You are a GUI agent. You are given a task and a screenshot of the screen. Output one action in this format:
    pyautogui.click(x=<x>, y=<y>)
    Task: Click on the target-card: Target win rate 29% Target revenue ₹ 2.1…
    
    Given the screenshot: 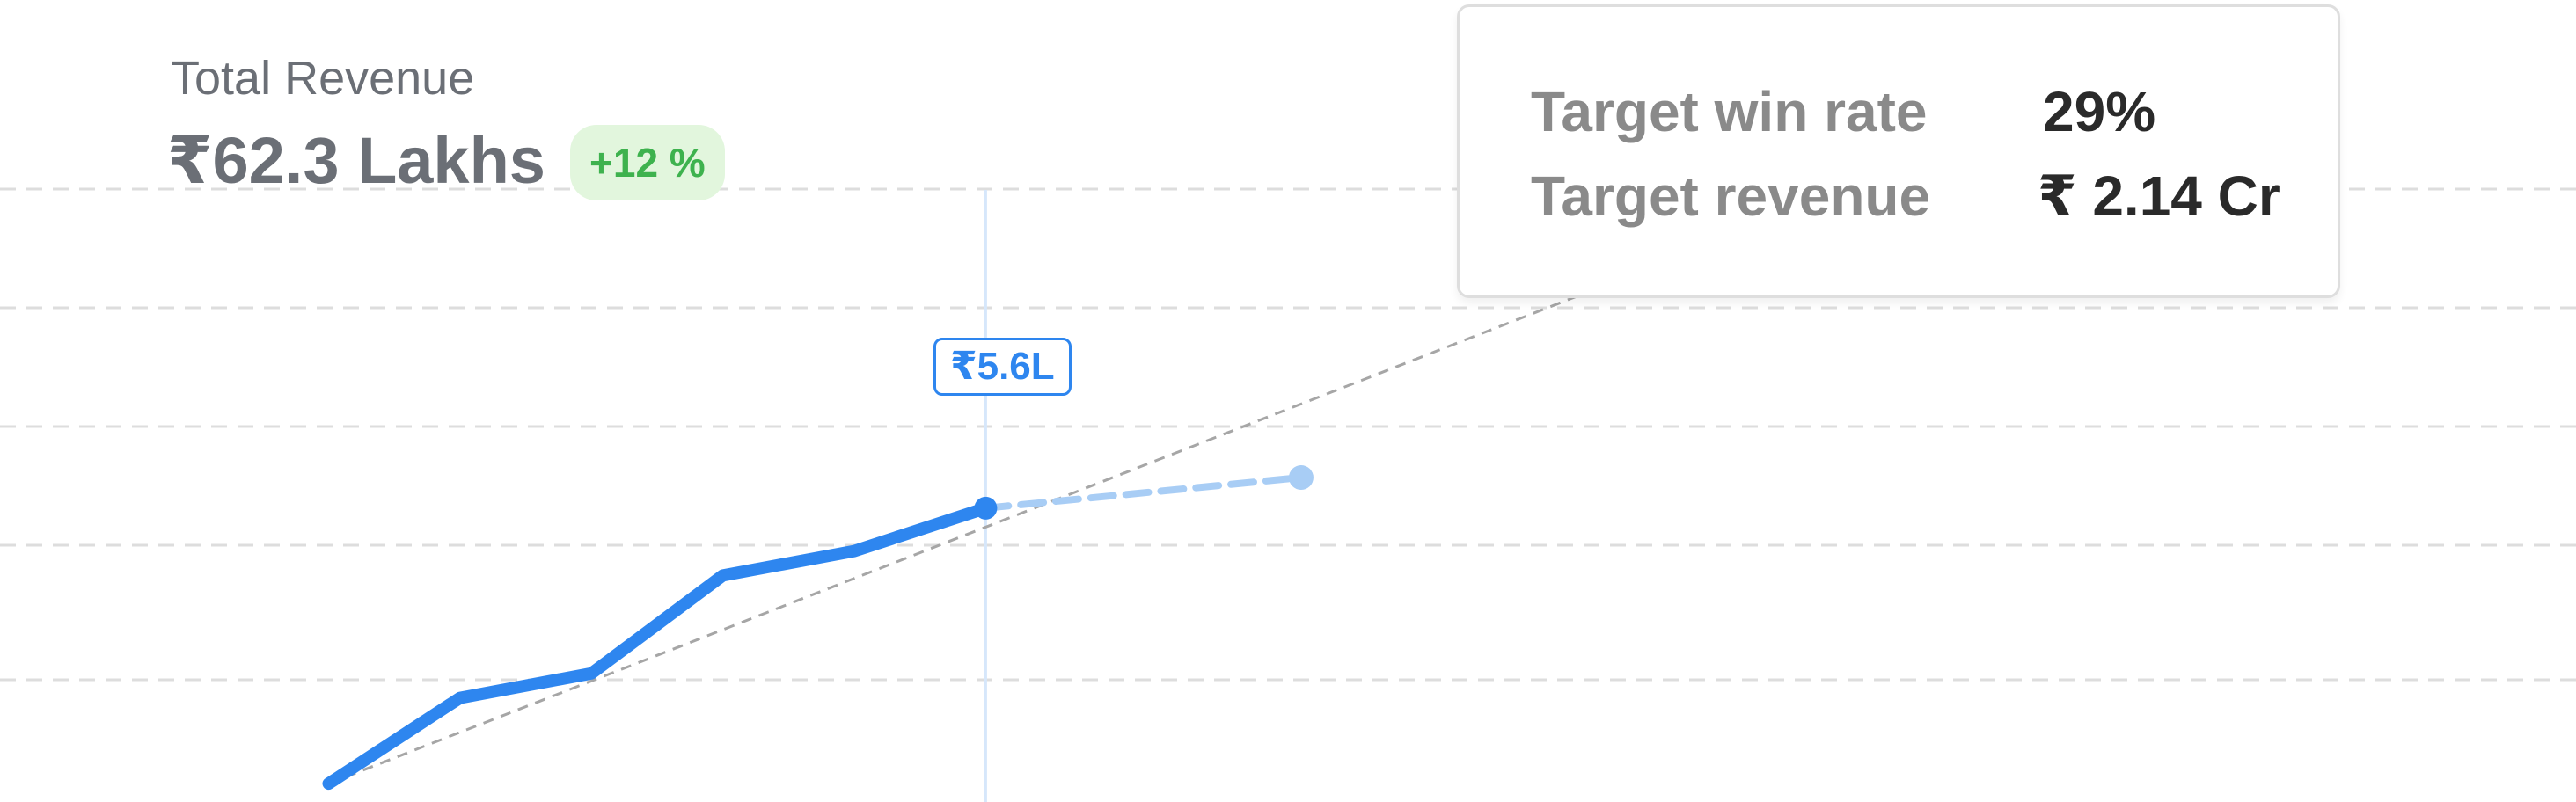 What is the action you would take?
    pyautogui.click(x=1898, y=151)
    